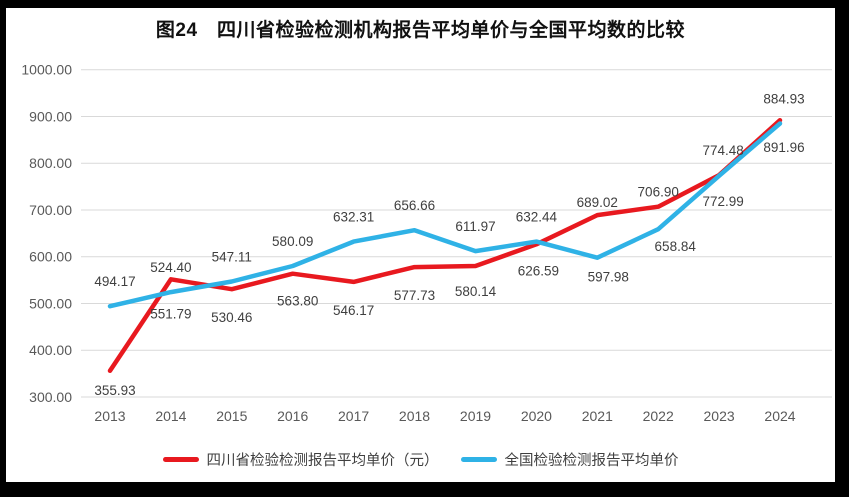 The height and width of the screenshot is (497, 849). Describe the element at coordinates (420, 30) in the screenshot. I see `chart-title: 图24 四川省检验检测机构报告平均单价与全国平均数的比较` at that location.